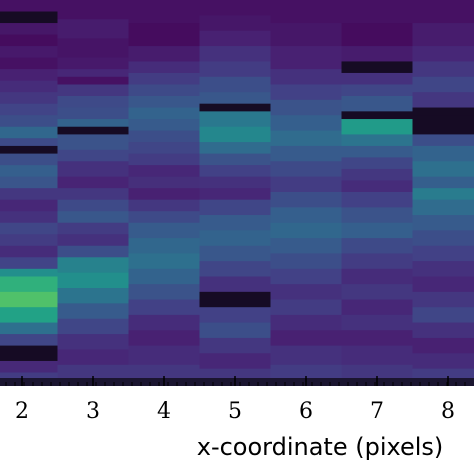  Describe the element at coordinates (320, 447) in the screenshot. I see `x-axis-title: x-coordinate (pixels)` at that location.